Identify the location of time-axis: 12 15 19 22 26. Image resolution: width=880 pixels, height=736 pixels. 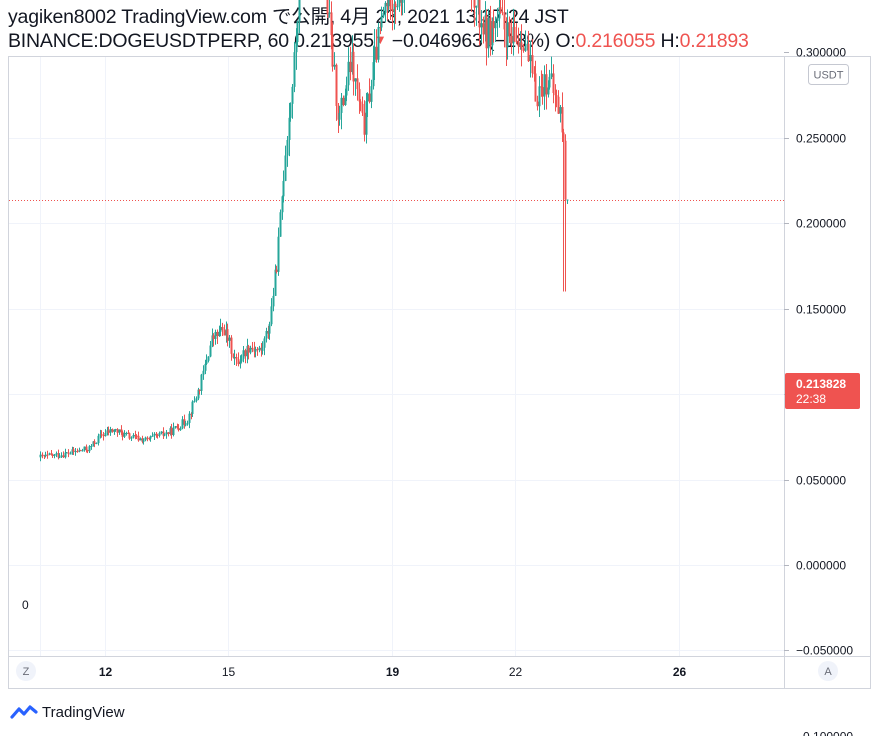
(393, 672).